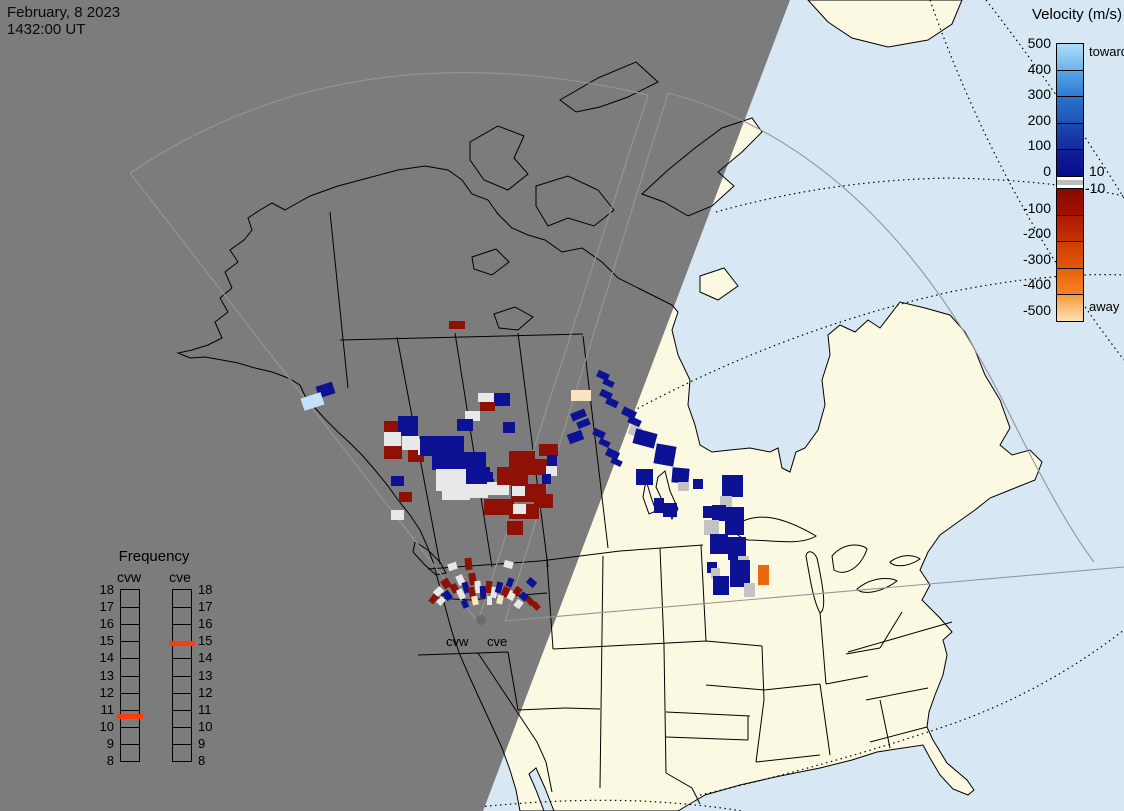  I want to click on radar-name-cve: cve, so click(180, 577).